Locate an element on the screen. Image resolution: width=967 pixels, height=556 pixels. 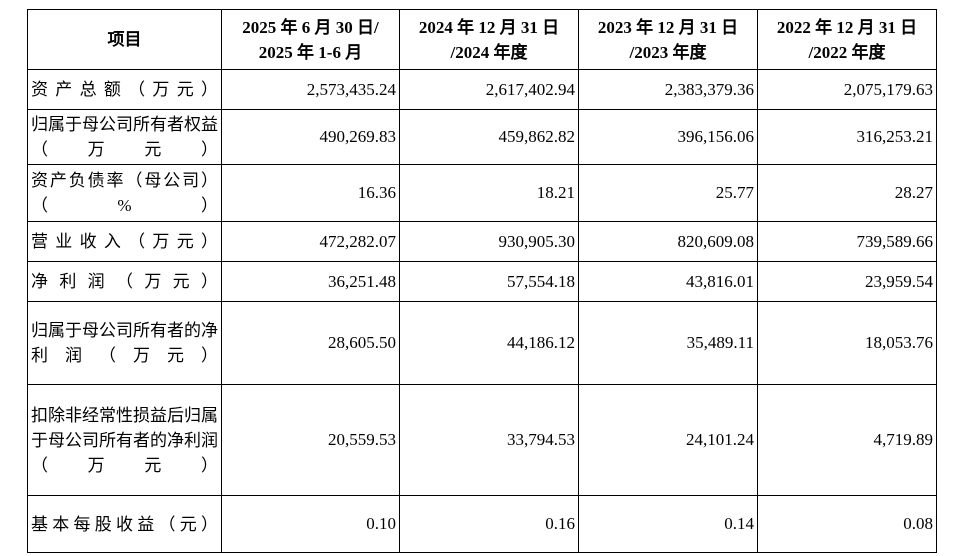
row-label: 扣除非经常性损益后归属于母公司所有者的净利润（万元） is located at coordinates (124, 440).